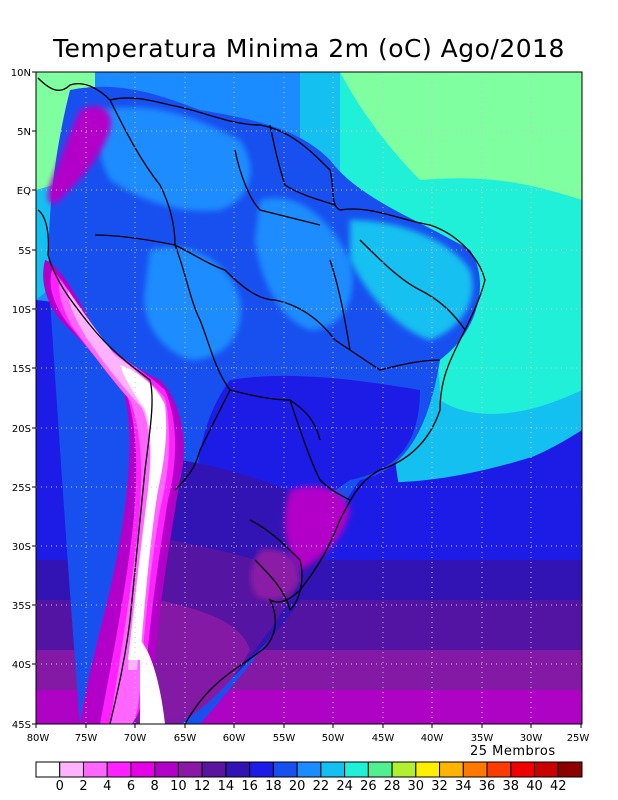 This screenshot has width=618, height=800. I want to click on lon-label: 65W, so click(185, 738).